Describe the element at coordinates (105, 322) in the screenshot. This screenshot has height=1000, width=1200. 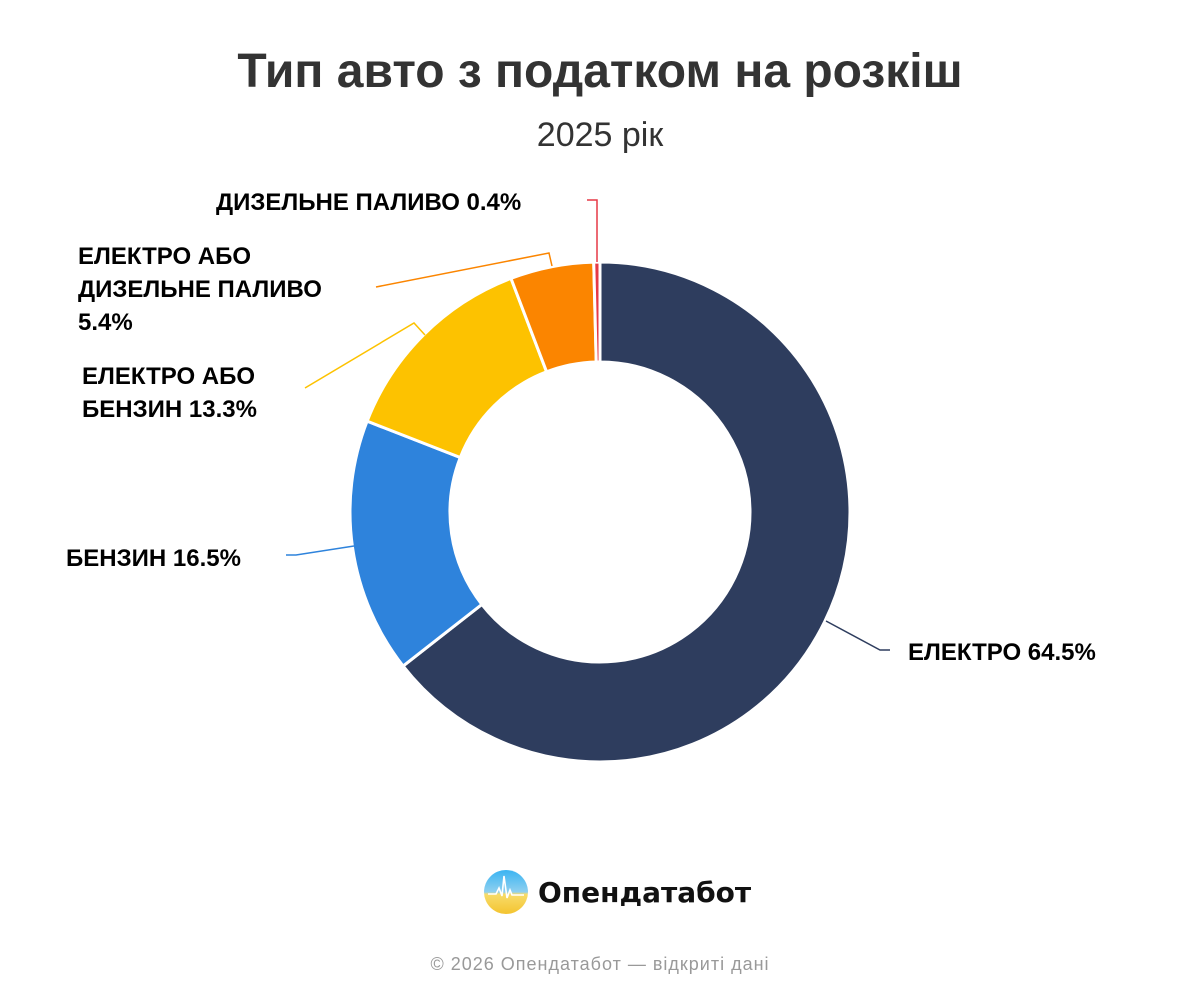
I see `label-line: 5.4%` at that location.